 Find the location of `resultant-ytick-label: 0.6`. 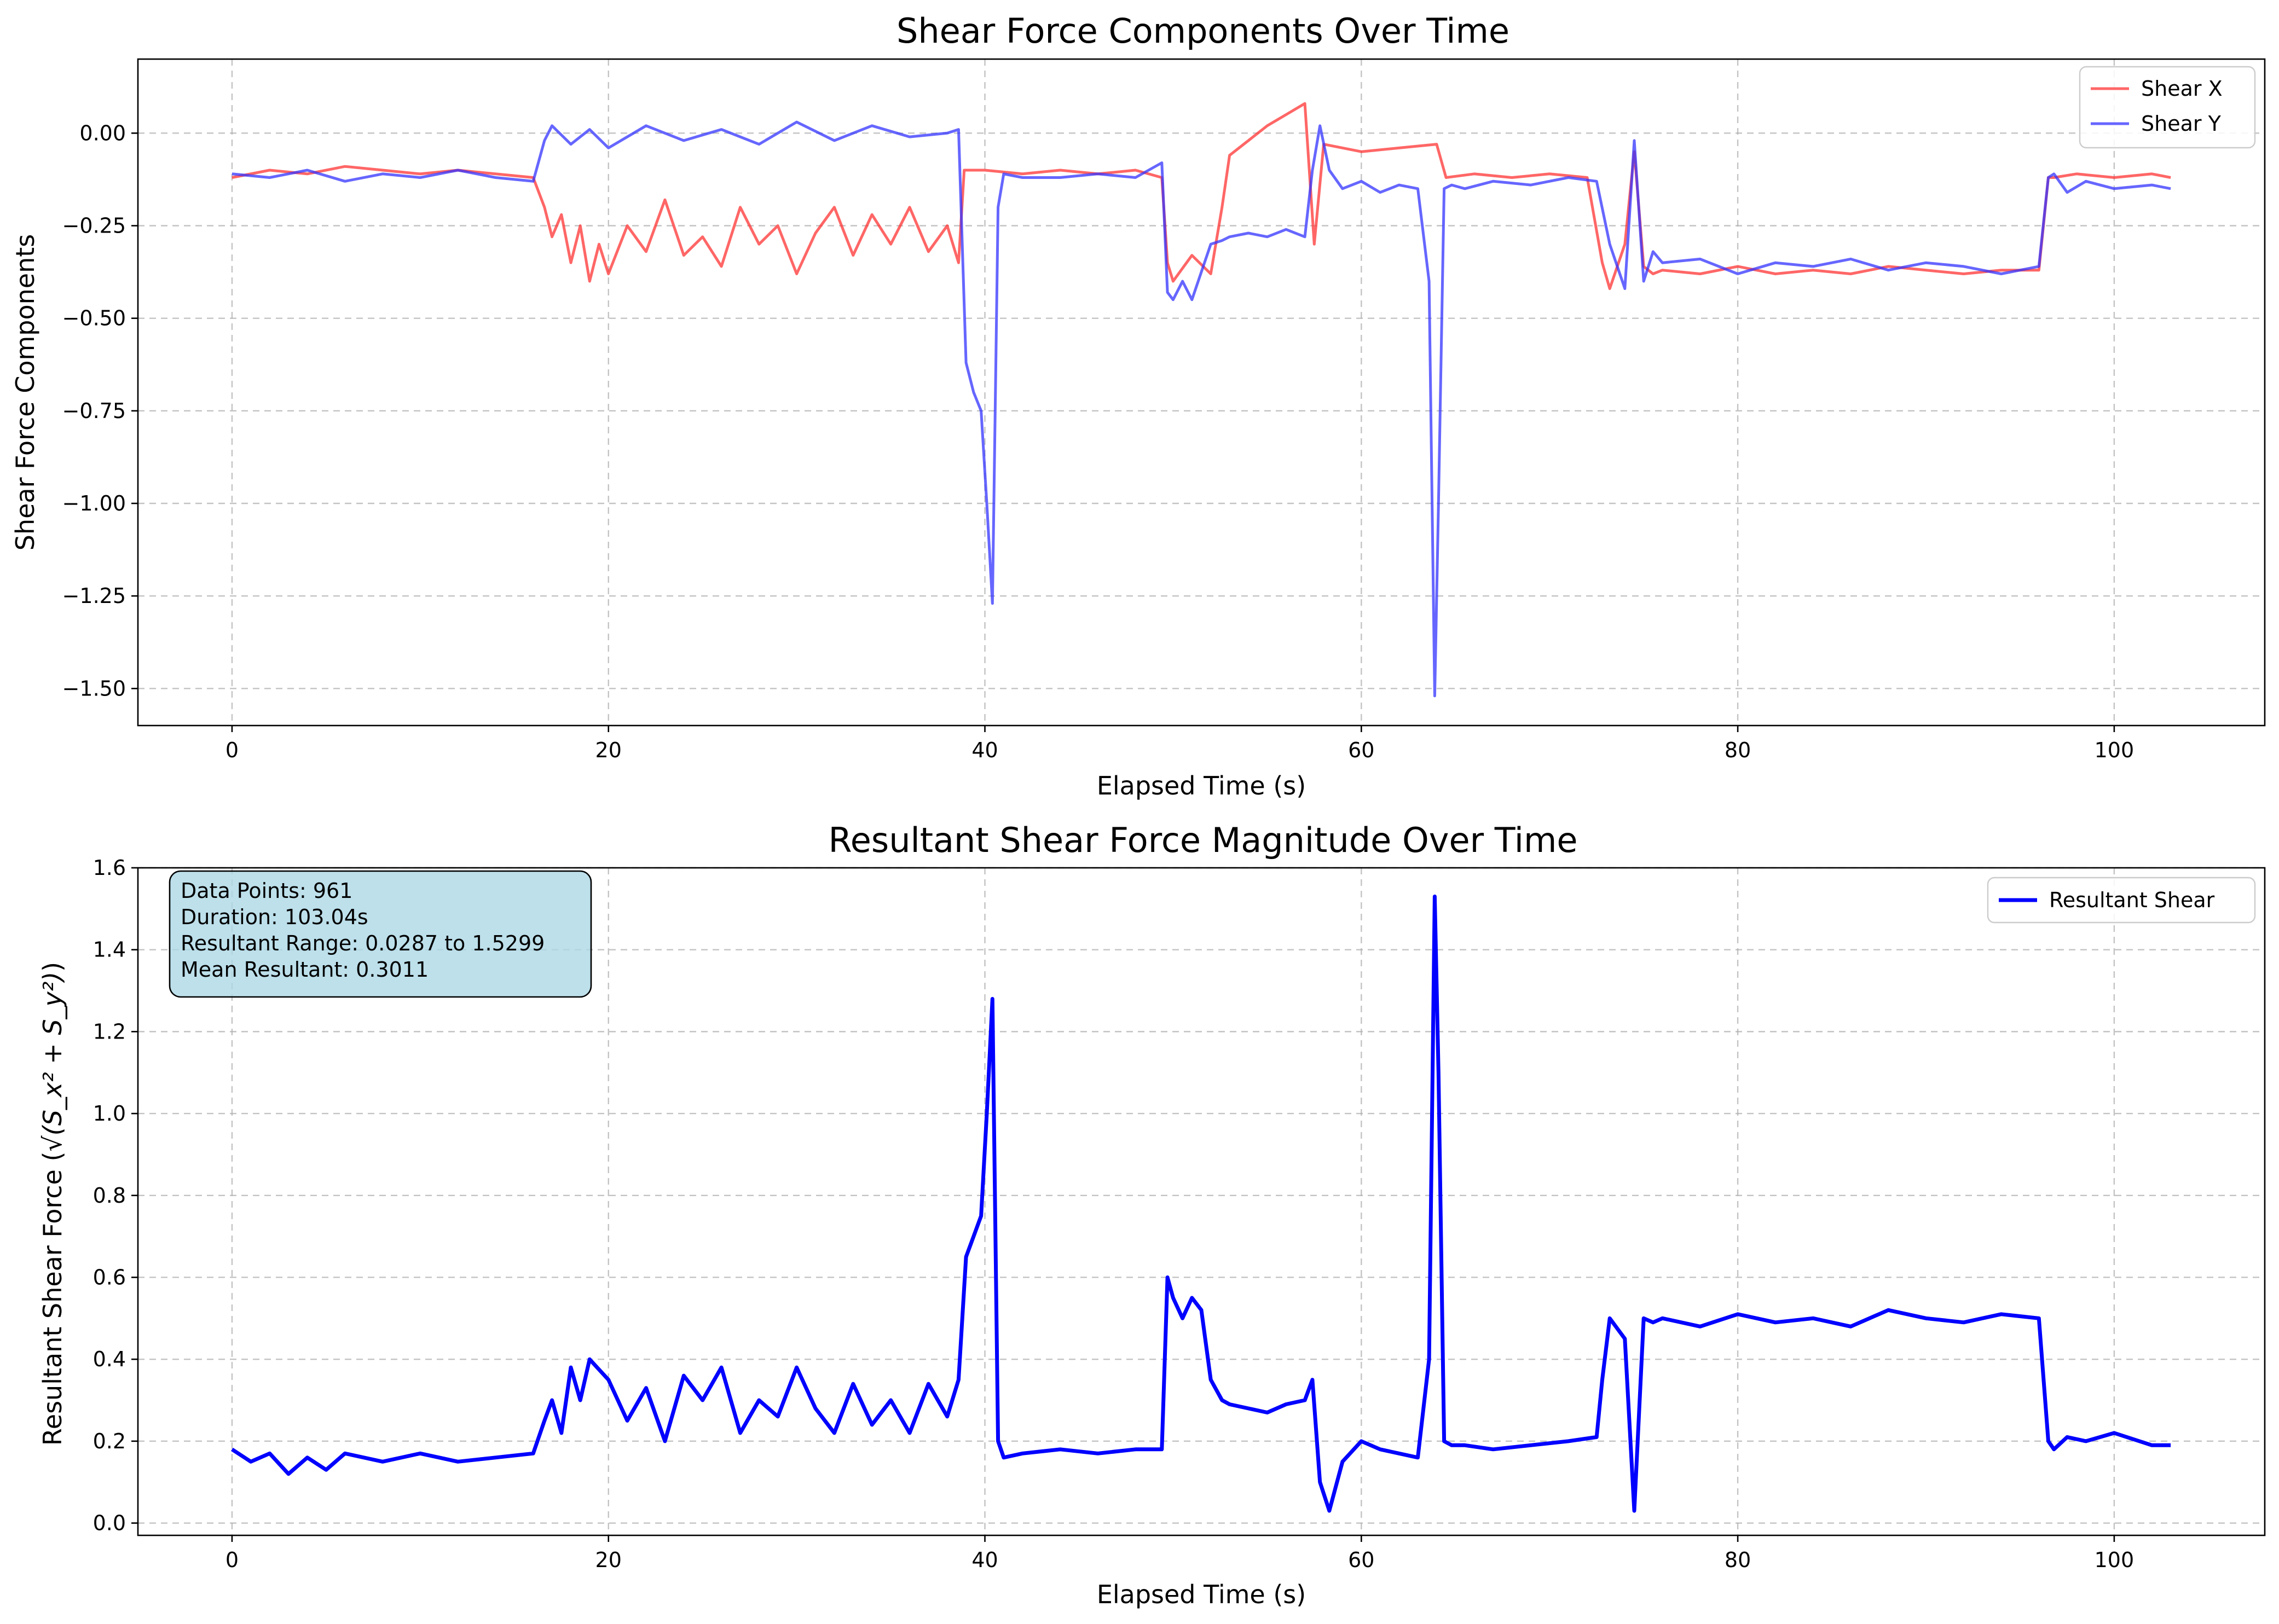

resultant-ytick-label: 0.6 is located at coordinates (109, 1277).